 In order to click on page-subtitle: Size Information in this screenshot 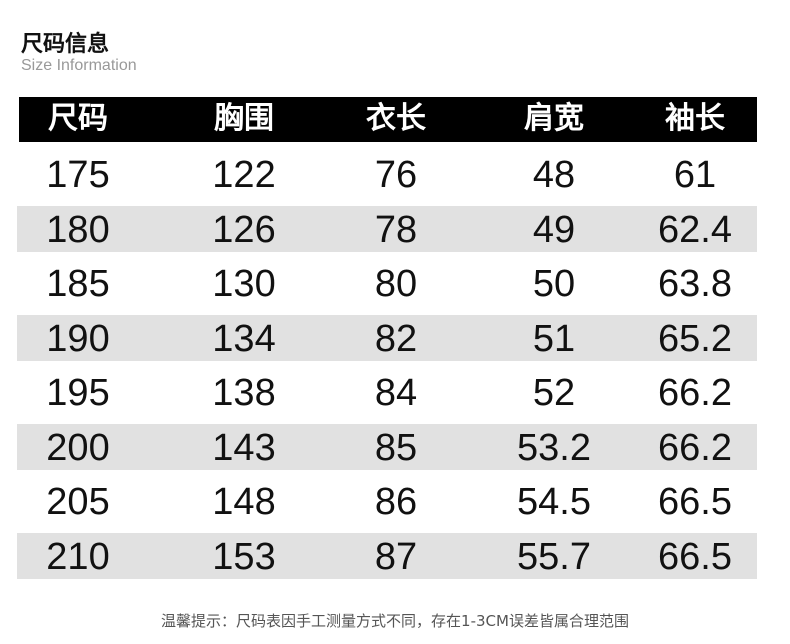, I will do `click(79, 65)`.